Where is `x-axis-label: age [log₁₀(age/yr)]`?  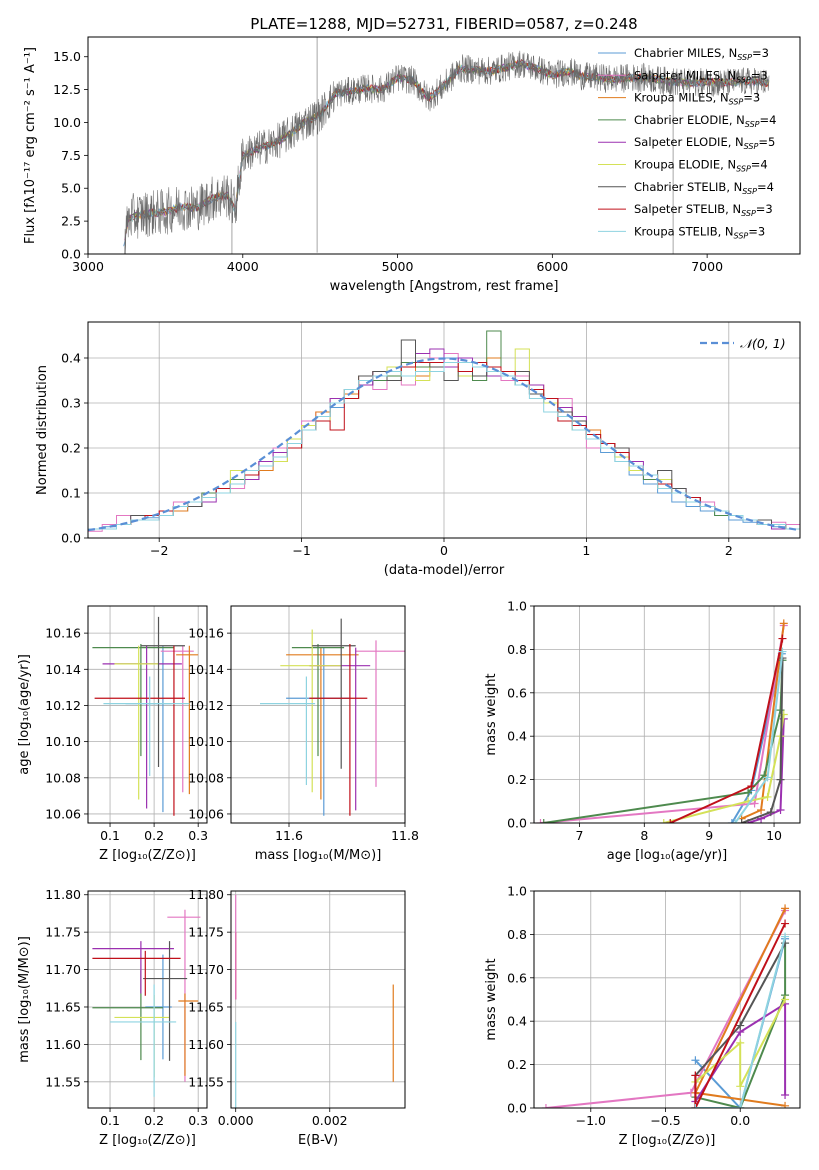
x-axis-label: age [log₁₀(age/yr)] is located at coordinates (667, 855).